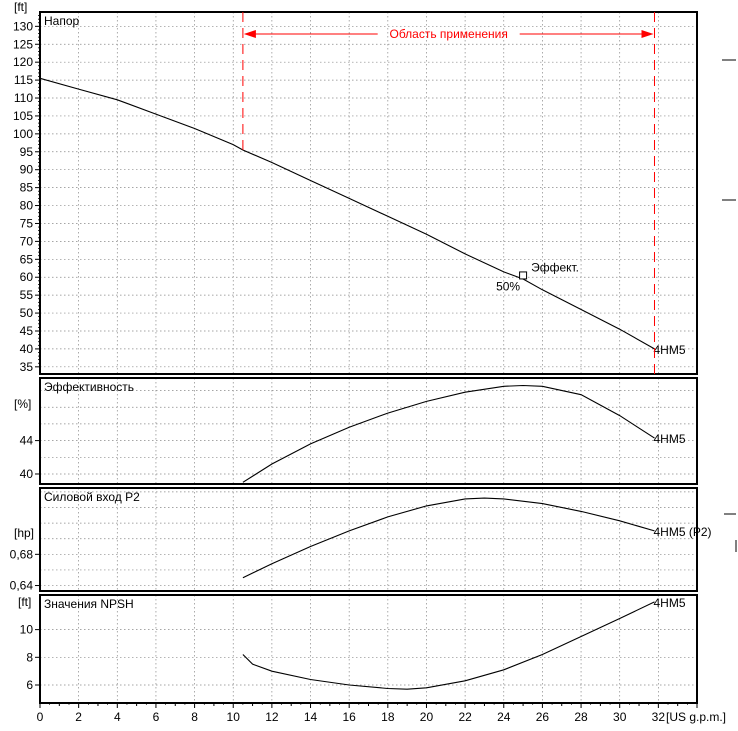  I want to click on y-tick-label: 85, so click(27, 188).